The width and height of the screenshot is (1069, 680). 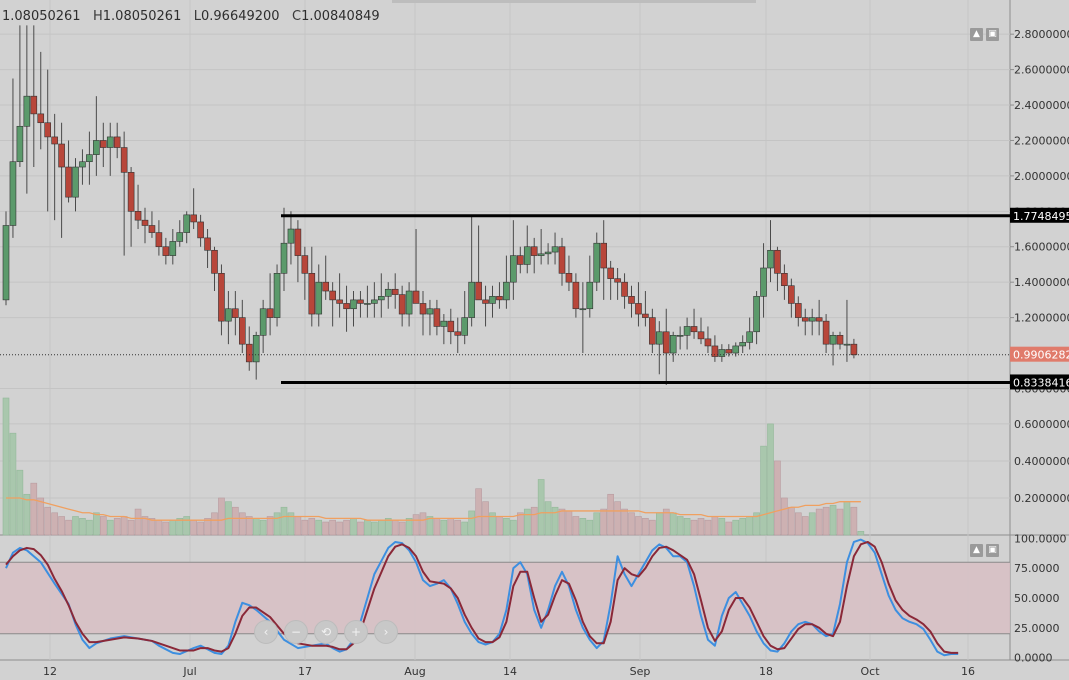 I want to click on main-pane-controls: ▲ ▣, so click(x=984, y=34).